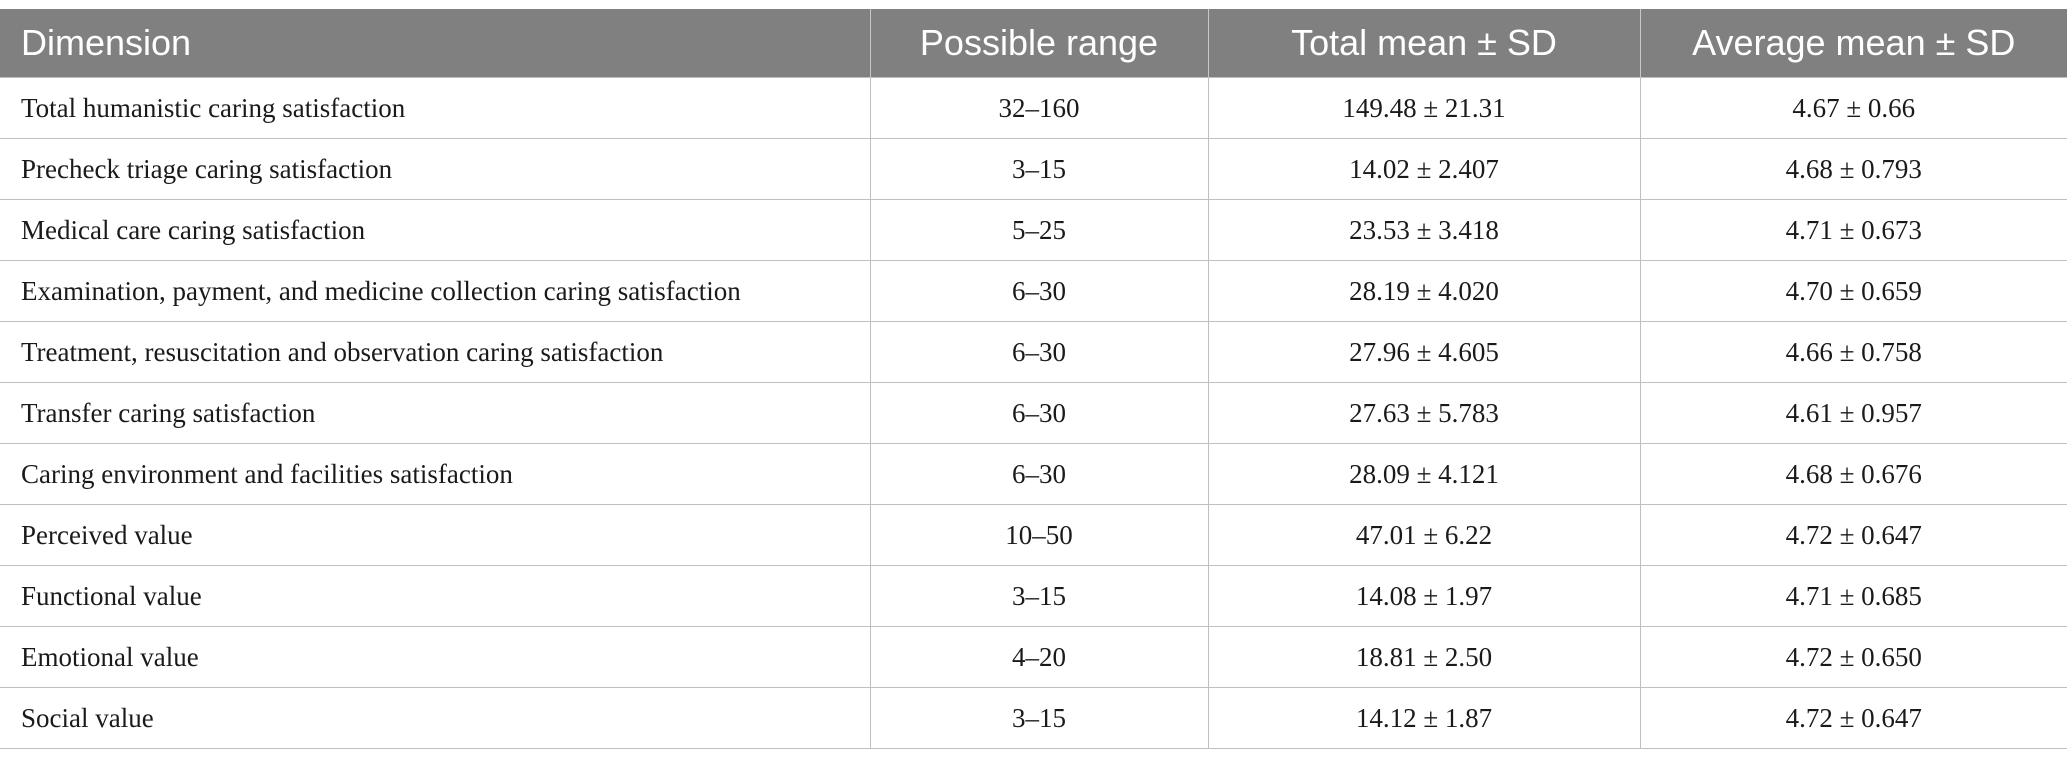  Describe the element at coordinates (1039, 43) in the screenshot. I see `column-header-possible-range: Possible range` at that location.